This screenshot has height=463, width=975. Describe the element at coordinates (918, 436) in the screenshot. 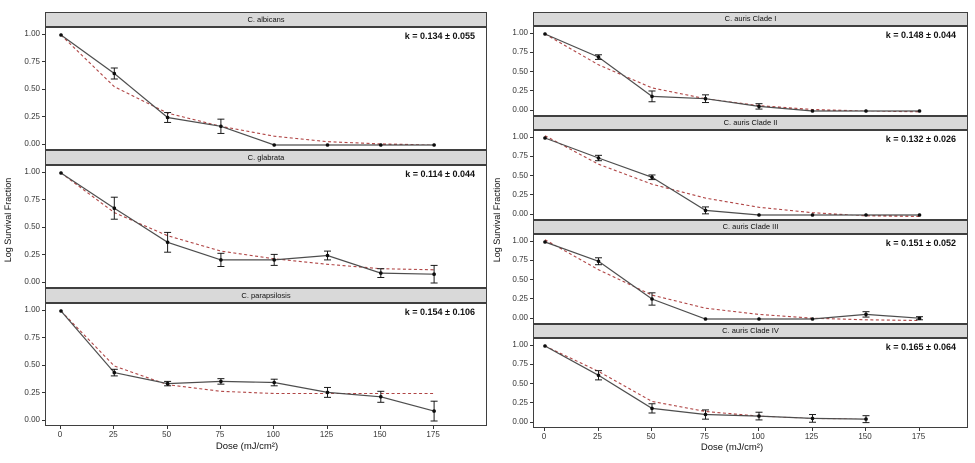

I see `x-tick-label: 175` at that location.